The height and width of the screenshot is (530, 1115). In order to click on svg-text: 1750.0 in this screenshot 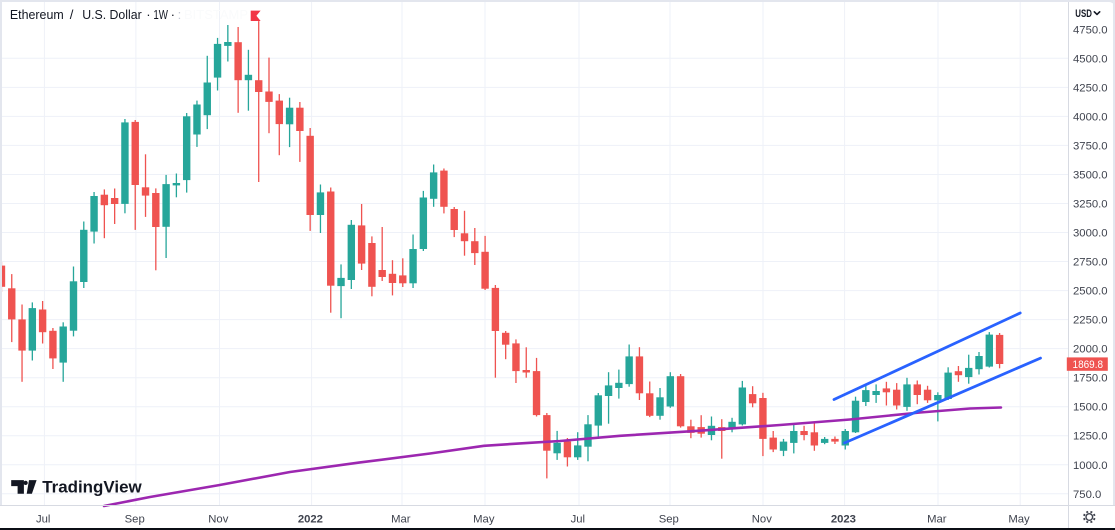, I will do `click(1090, 379)`.